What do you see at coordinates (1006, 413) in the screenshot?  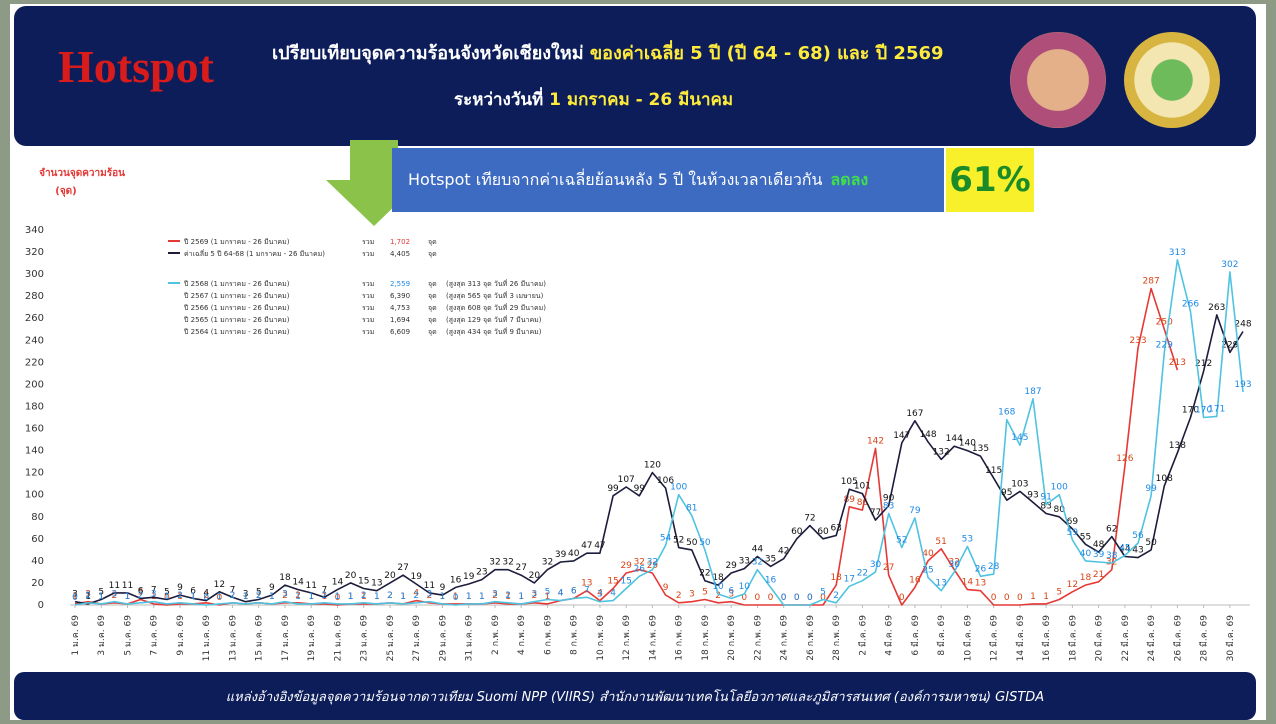 I see `data-label: 168` at bounding box center [1006, 413].